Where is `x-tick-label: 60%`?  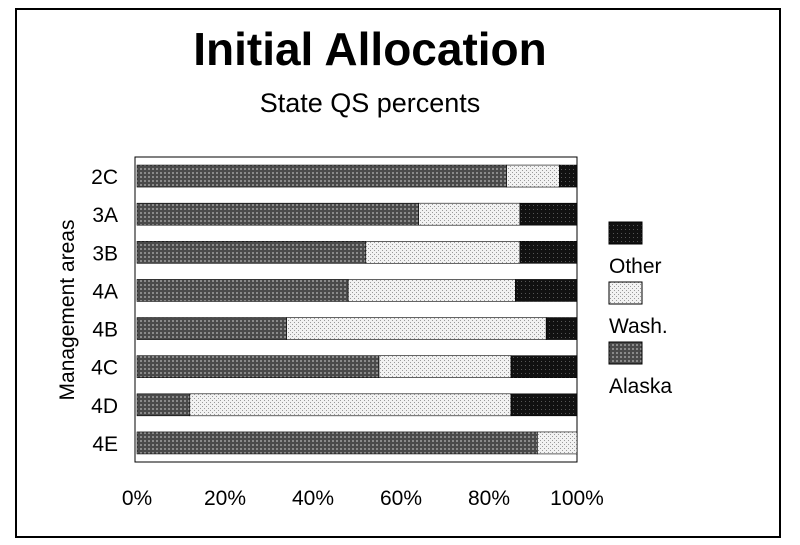
x-tick-label: 60% is located at coordinates (401, 498).